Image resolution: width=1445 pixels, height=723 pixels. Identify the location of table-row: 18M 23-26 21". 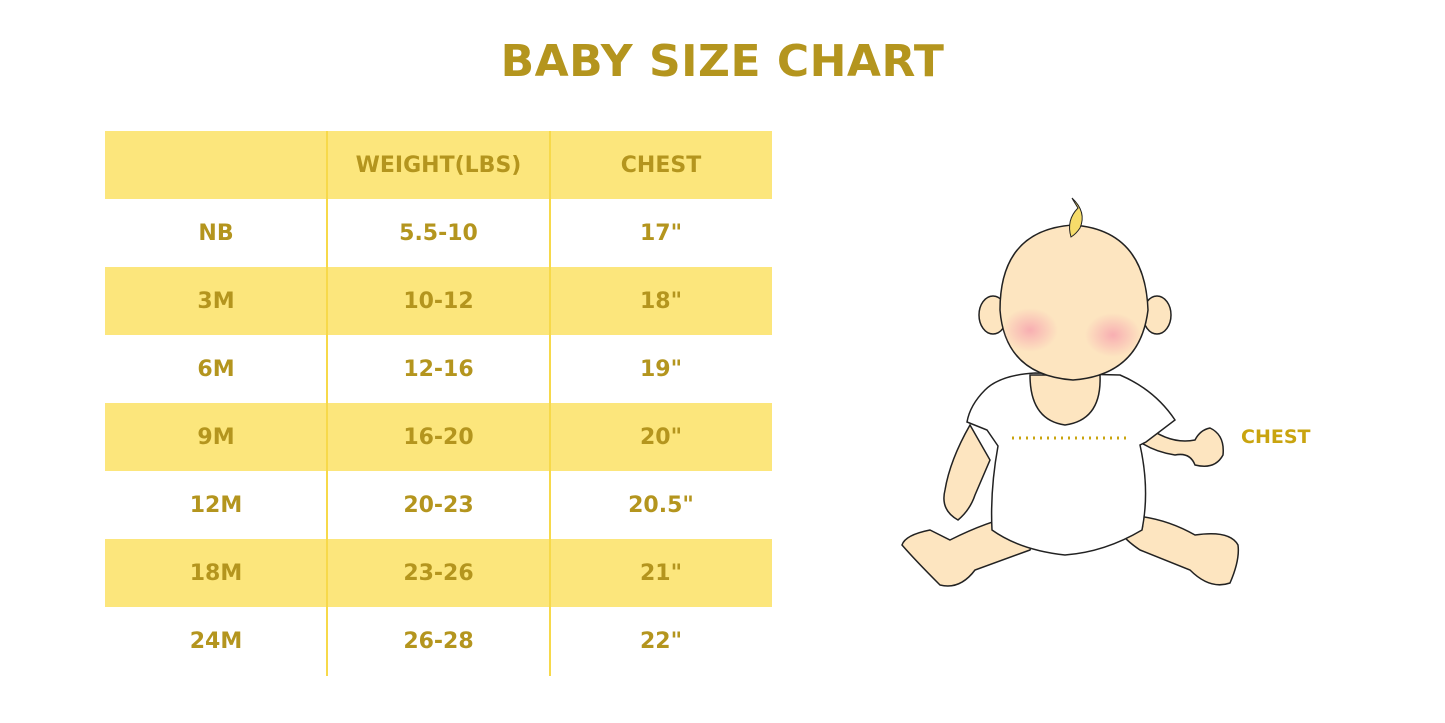
(438, 573).